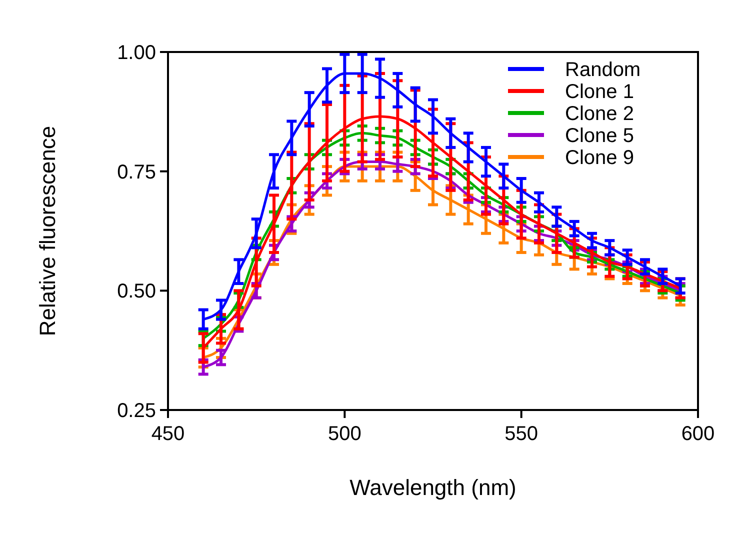 The height and width of the screenshot is (535, 750). What do you see at coordinates (47, 231) in the screenshot?
I see `y-axis-title: Relative fluorescence` at bounding box center [47, 231].